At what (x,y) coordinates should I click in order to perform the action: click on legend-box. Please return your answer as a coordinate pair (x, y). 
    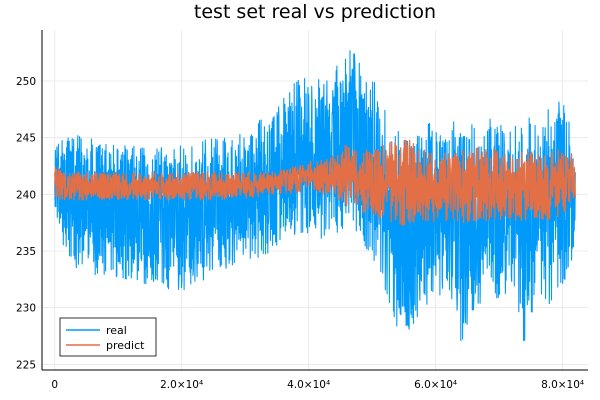
    Looking at the image, I should click on (108, 337).